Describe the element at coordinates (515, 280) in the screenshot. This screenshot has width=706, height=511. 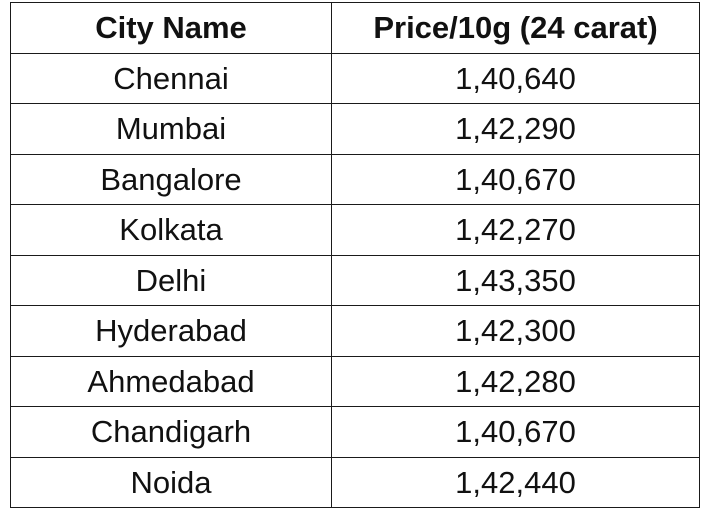
I see `price-cell: 1,43,350` at that location.